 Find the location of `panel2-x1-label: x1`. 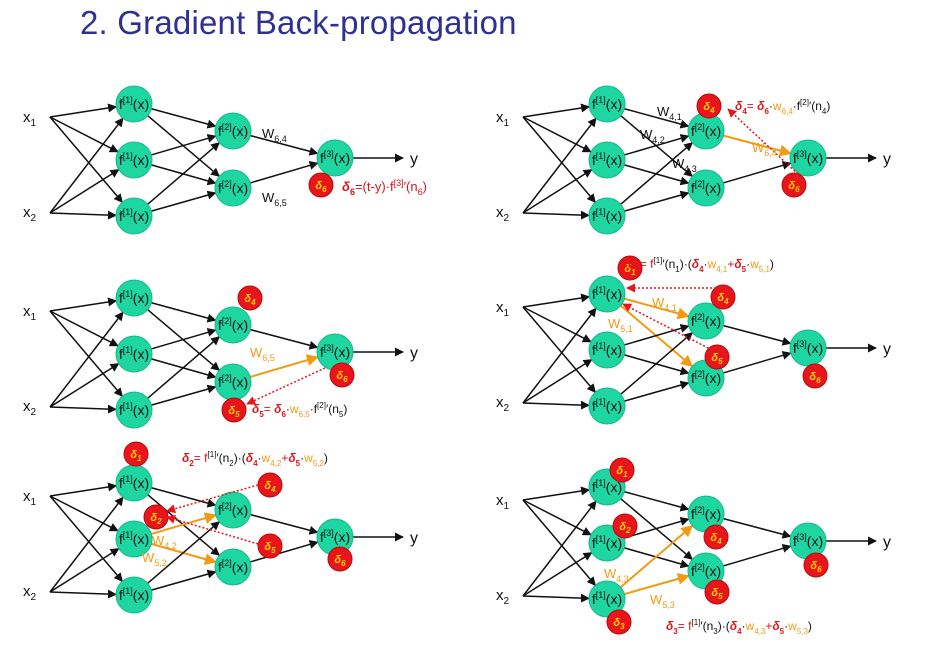

panel2-x1-label: x1 is located at coordinates (503, 119).